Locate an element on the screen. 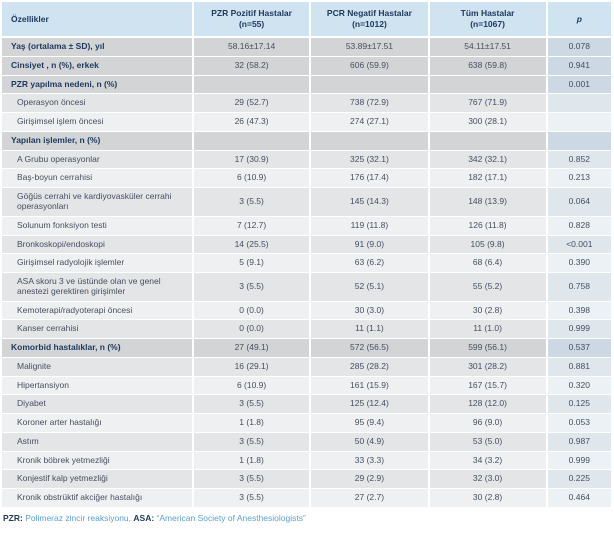 The image size is (614, 540). cell-value: 55 (5.2) is located at coordinates (488, 287).